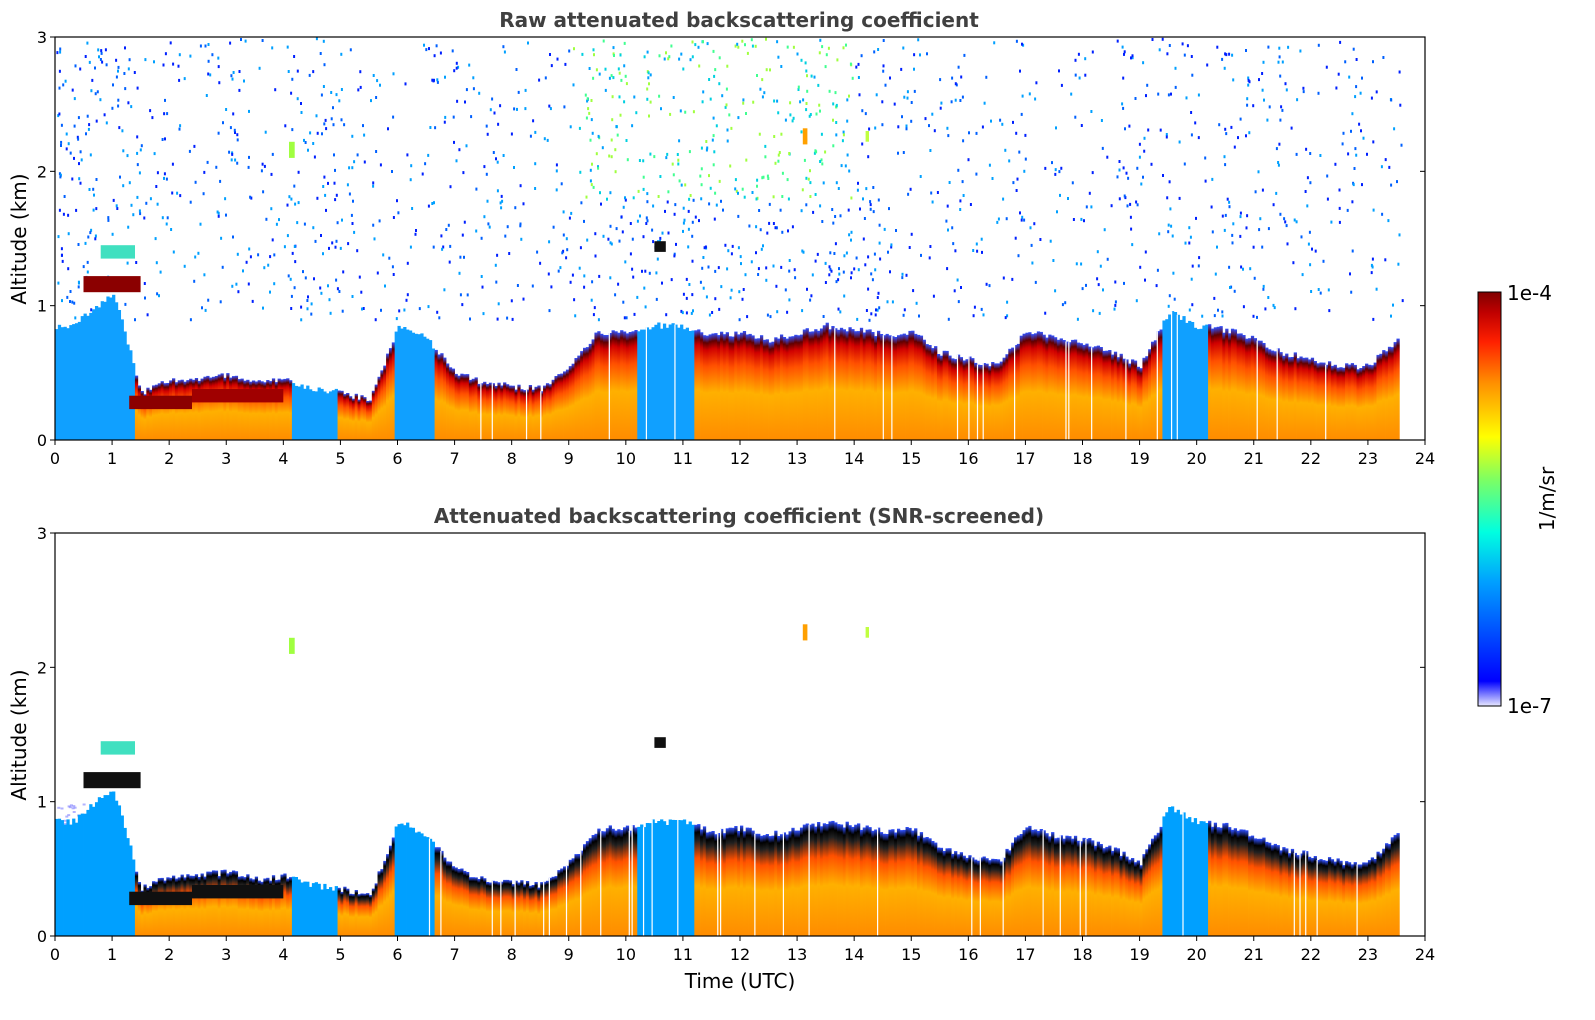 This screenshot has height=1020, width=1595. What do you see at coordinates (1015, 392) in the screenshot?
I see `missing-profile` at bounding box center [1015, 392].